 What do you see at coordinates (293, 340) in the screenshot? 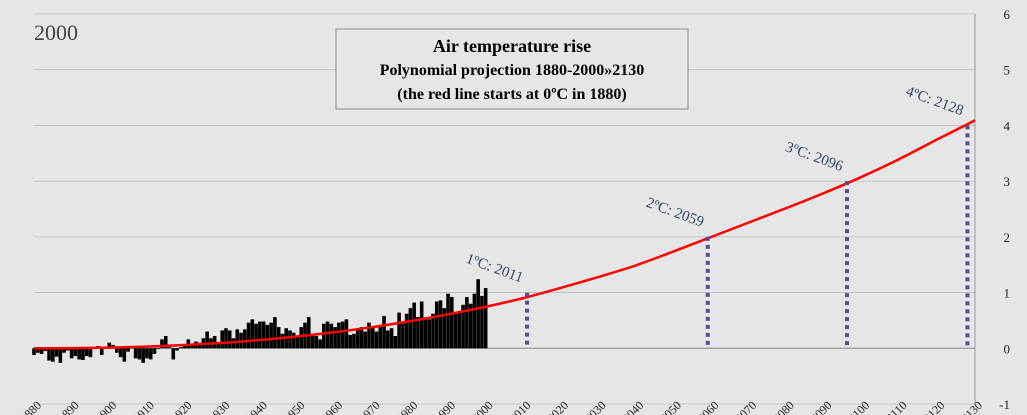
I see `bar-1949` at bounding box center [293, 340].